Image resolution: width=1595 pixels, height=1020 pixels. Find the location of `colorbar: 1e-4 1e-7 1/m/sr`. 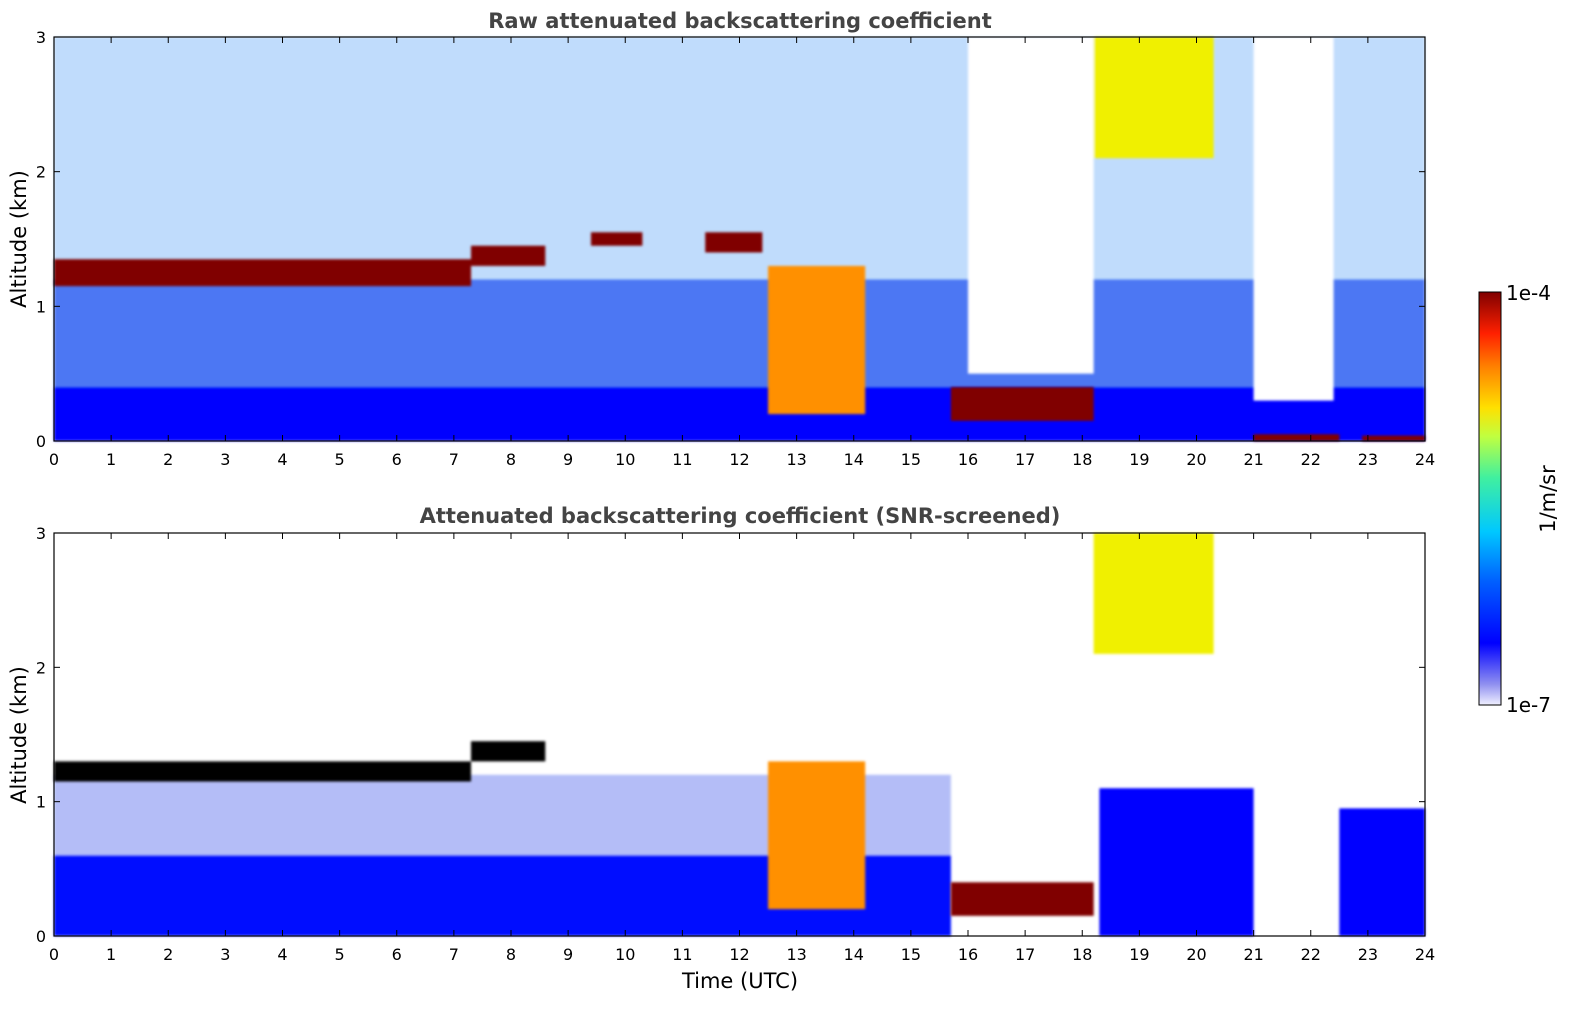

colorbar: 1e-4 1e-7 1/m/sr is located at coordinates (1519, 499).